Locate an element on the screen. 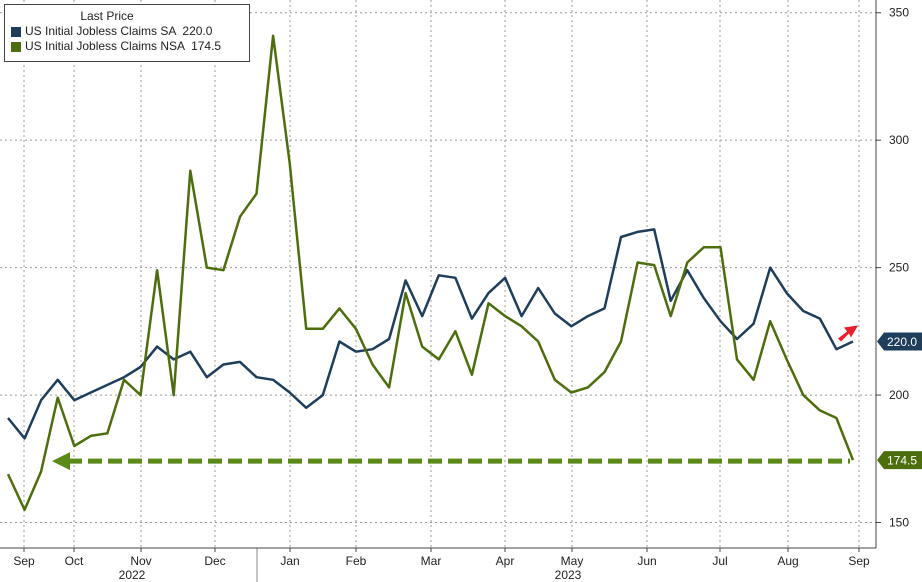 Image resolution: width=922 pixels, height=582 pixels. y-tick-label: 300 is located at coordinates (899, 140).